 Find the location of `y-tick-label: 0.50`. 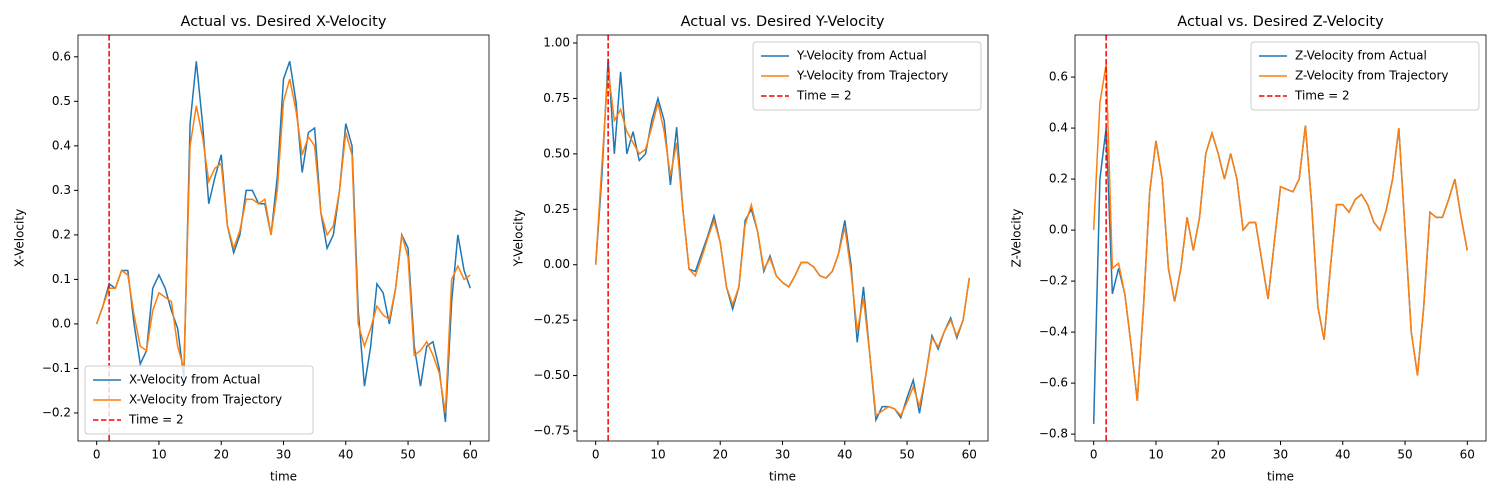

y-tick-label: 0.50 is located at coordinates (556, 153).